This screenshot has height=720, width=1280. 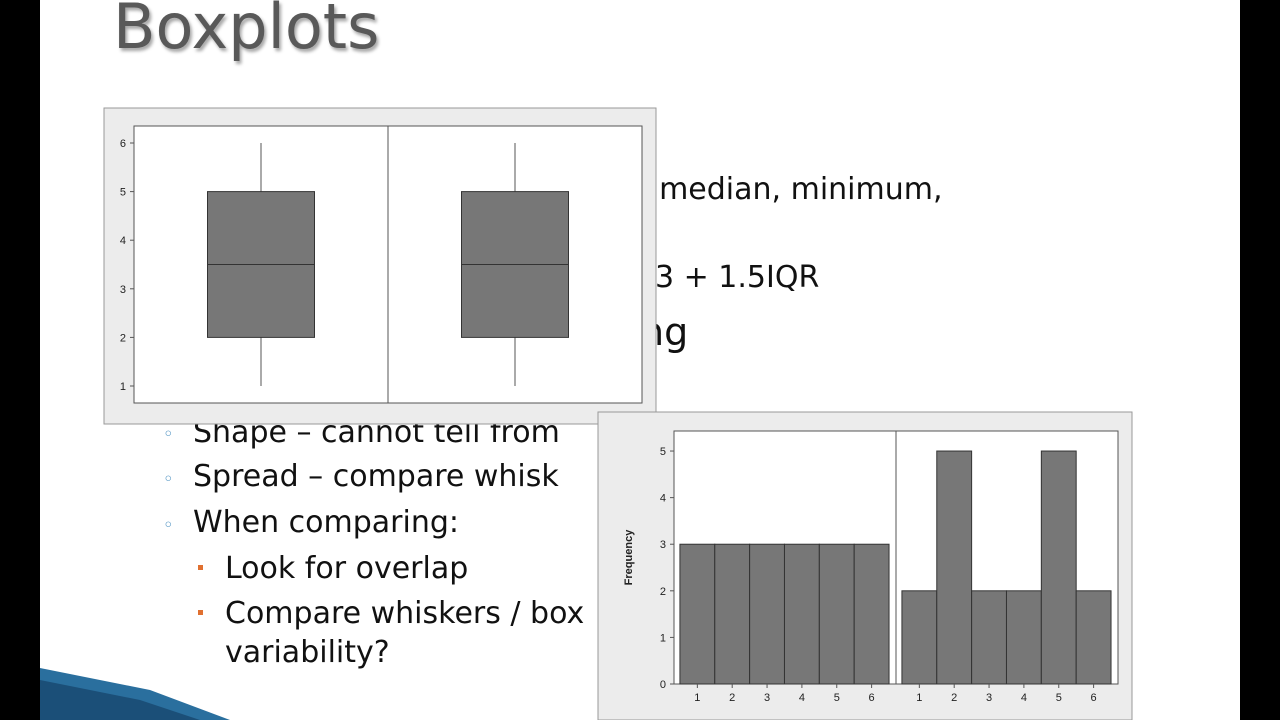 What do you see at coordinates (346, 568) in the screenshot?
I see `bullet-text: Look for overlap` at bounding box center [346, 568].